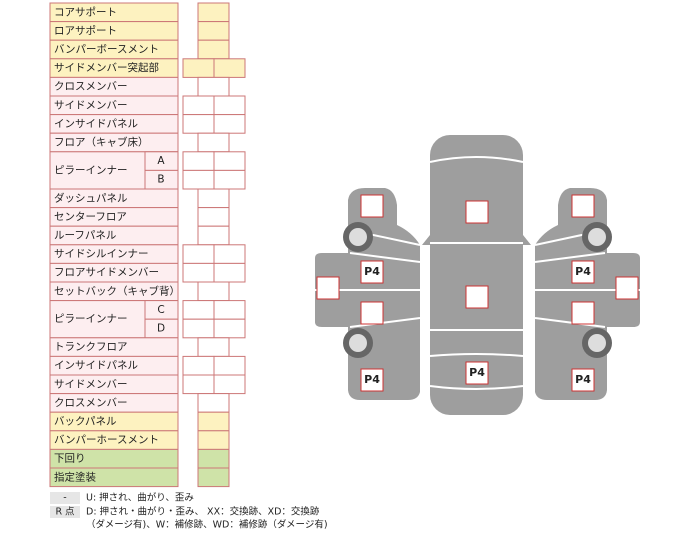 The height and width of the screenshot is (535, 692). I want to click on legend-key: -, so click(64, 498).